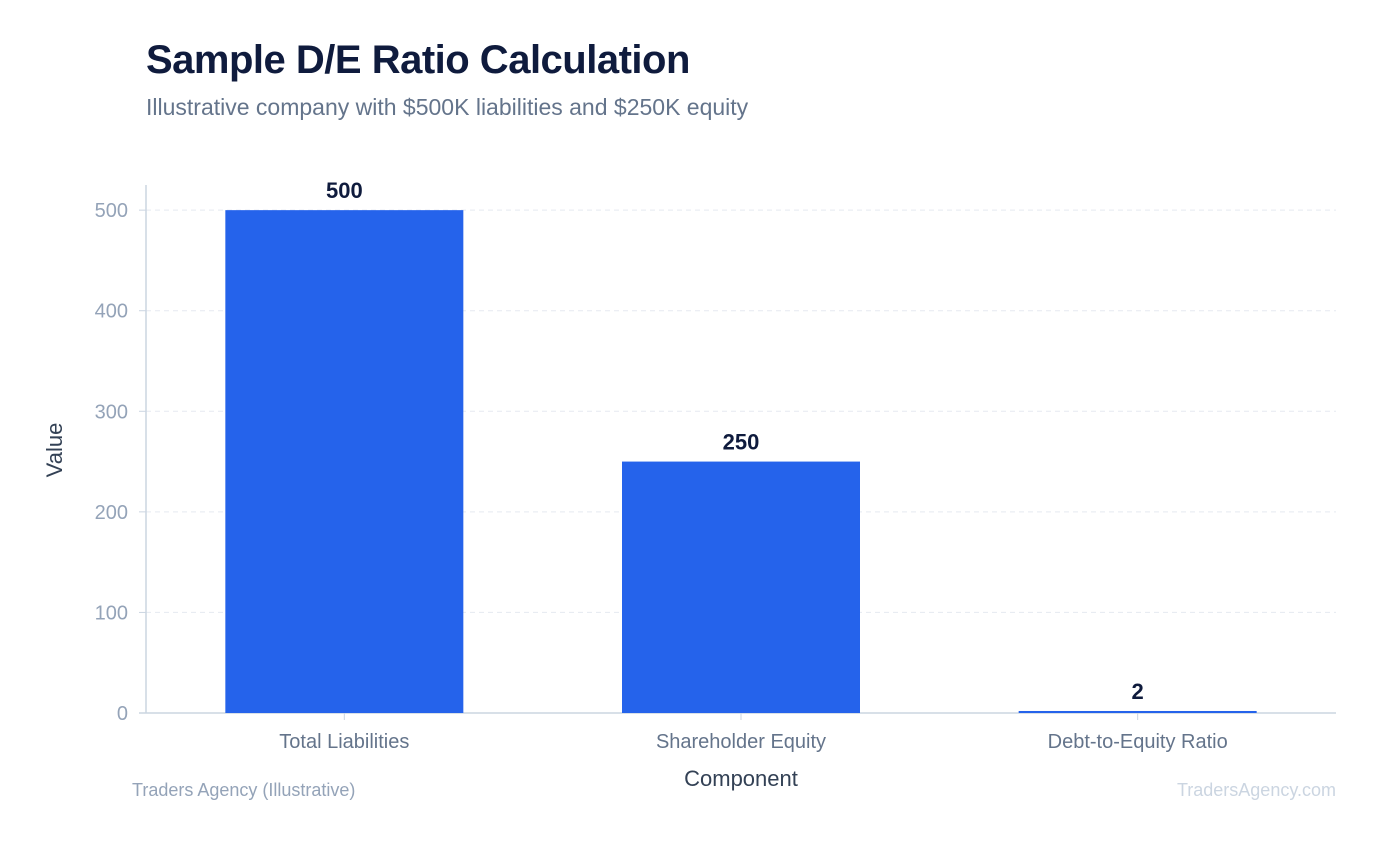 The width and height of the screenshot is (1381, 846). What do you see at coordinates (741, 742) in the screenshot?
I see `x-tick-label: Shareholder Equity` at bounding box center [741, 742].